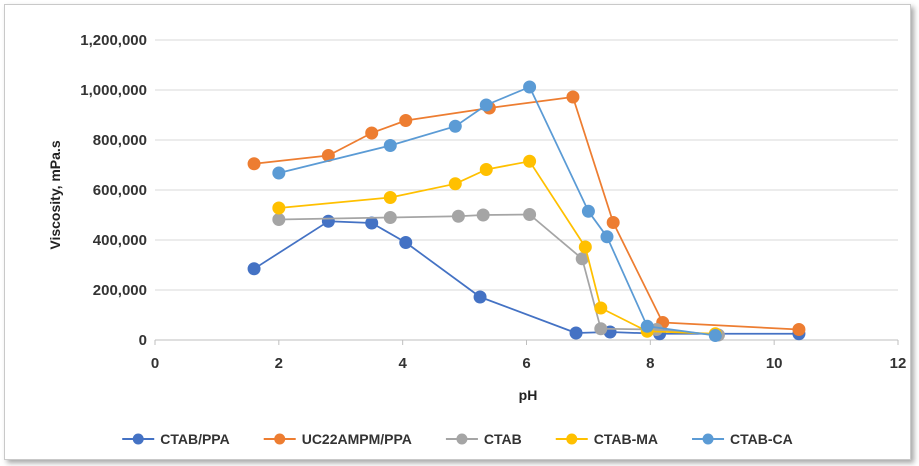  Describe the element at coordinates (55, 194) in the screenshot. I see `y-axis-title: Viscosity, mPa.s` at that location.